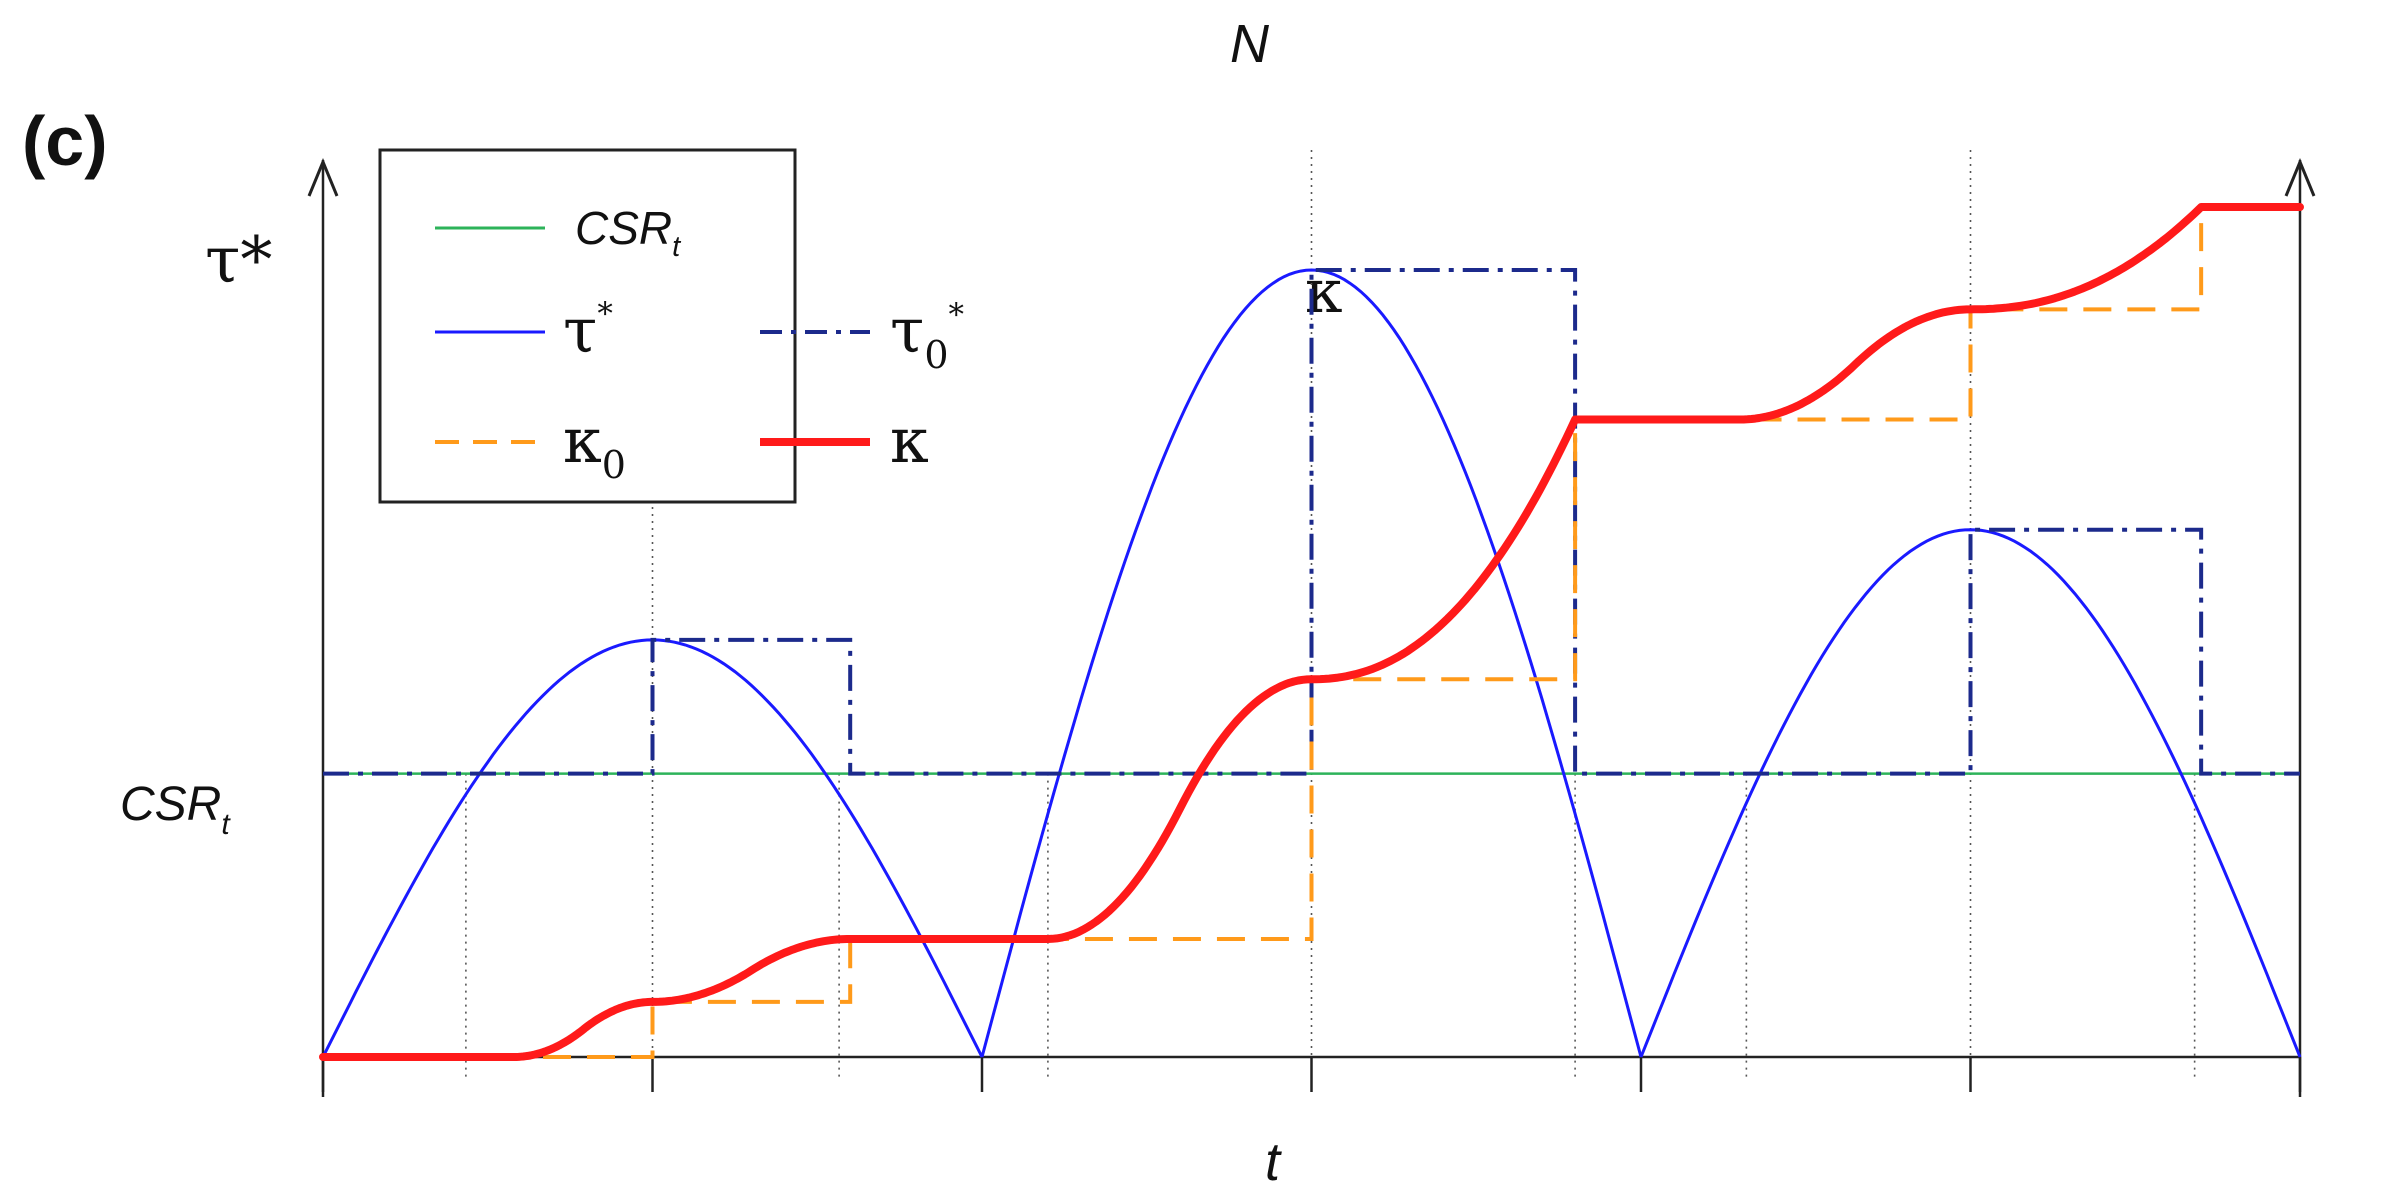  I want to click on y-axis-left-label: τ*, so click(238, 261).